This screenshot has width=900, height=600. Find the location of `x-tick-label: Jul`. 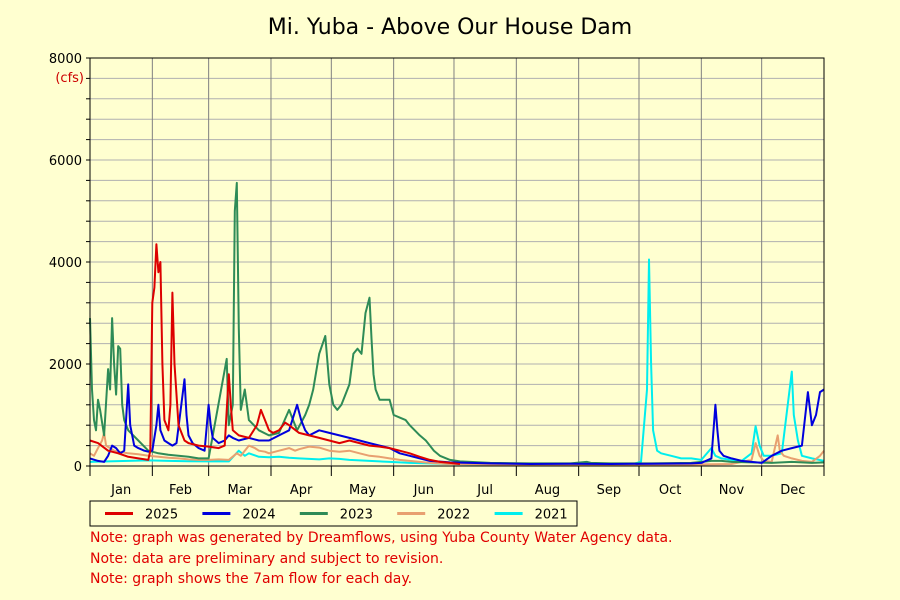

x-tick-label: Jul is located at coordinates (484, 490).